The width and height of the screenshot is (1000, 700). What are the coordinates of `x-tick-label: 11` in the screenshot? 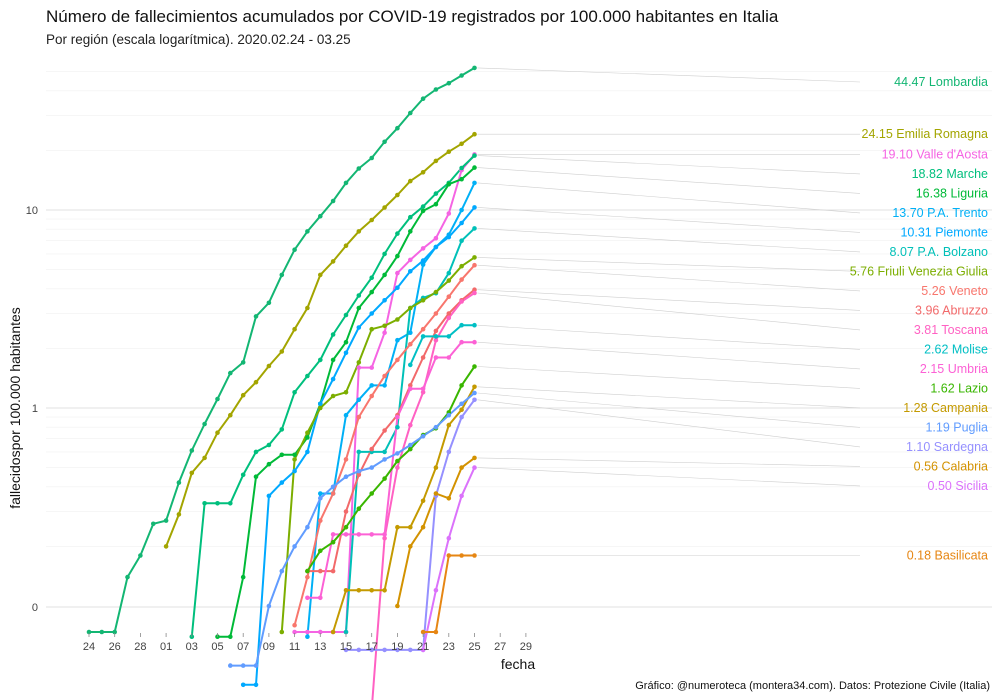 It's located at (294, 647).